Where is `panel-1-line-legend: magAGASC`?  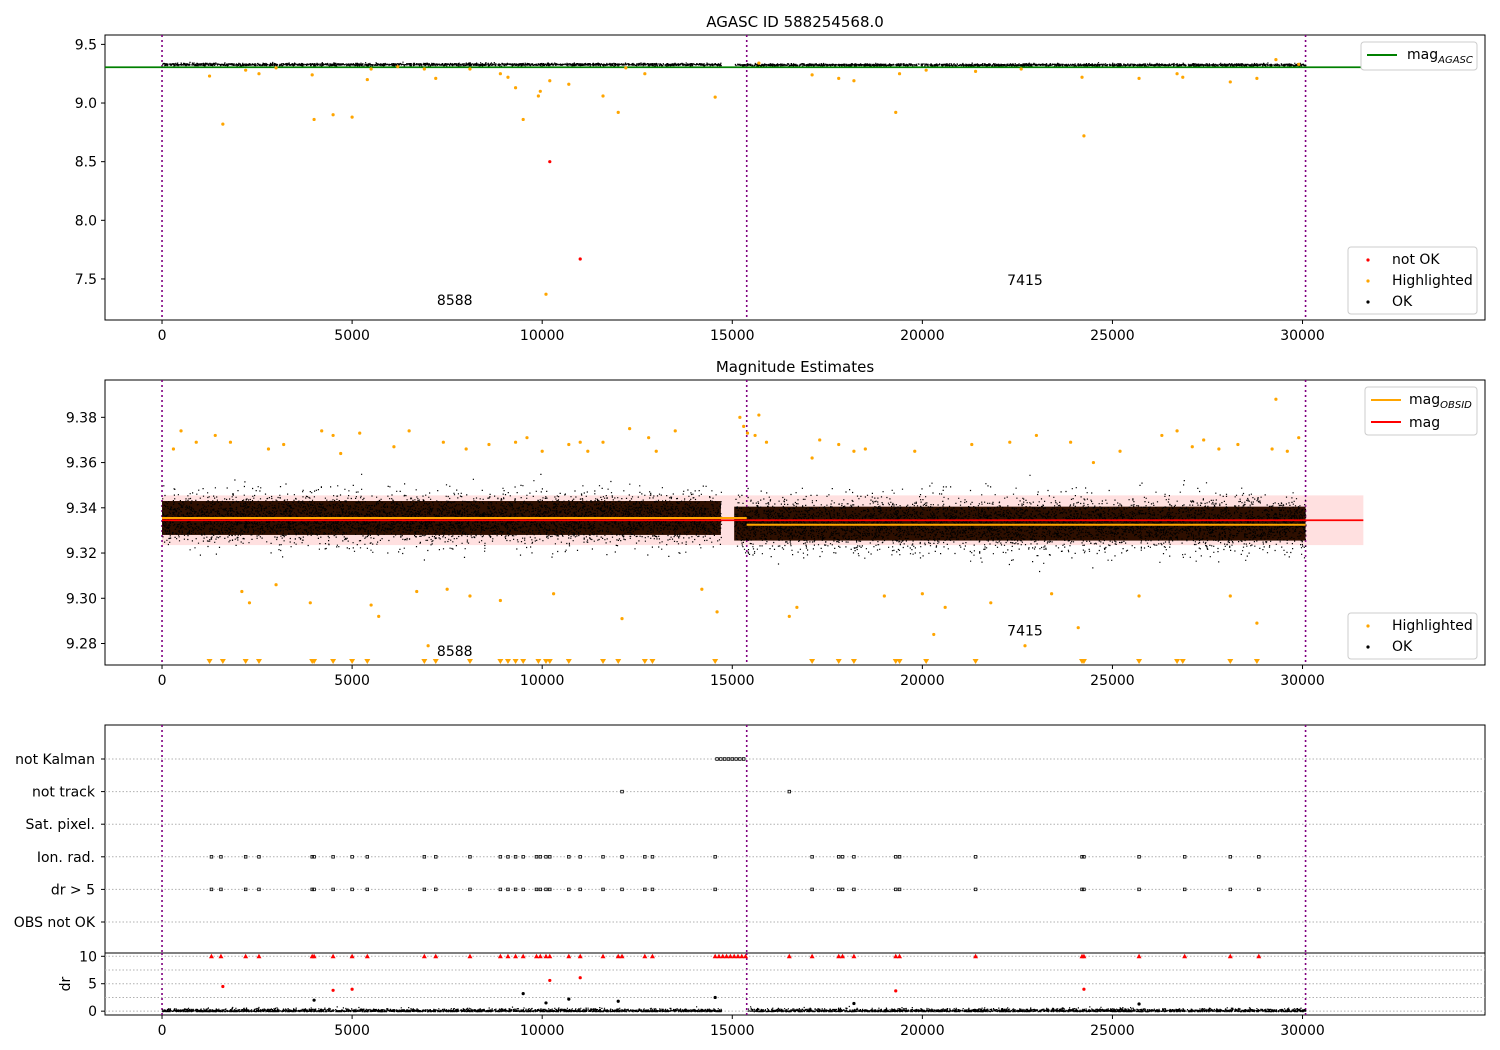
panel-1-line-legend: magAGASC is located at coordinates (1419, 56).